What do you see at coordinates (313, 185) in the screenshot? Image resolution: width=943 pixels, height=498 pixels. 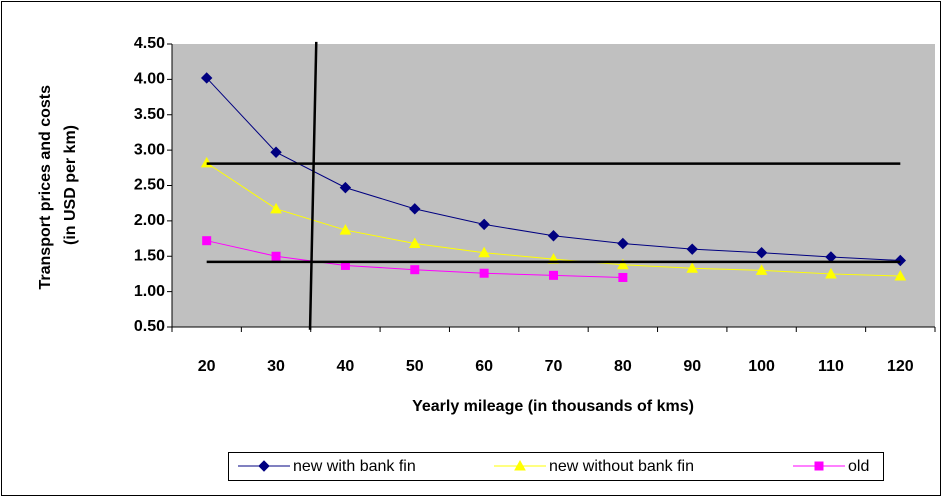 I see `reference-line` at bounding box center [313, 185].